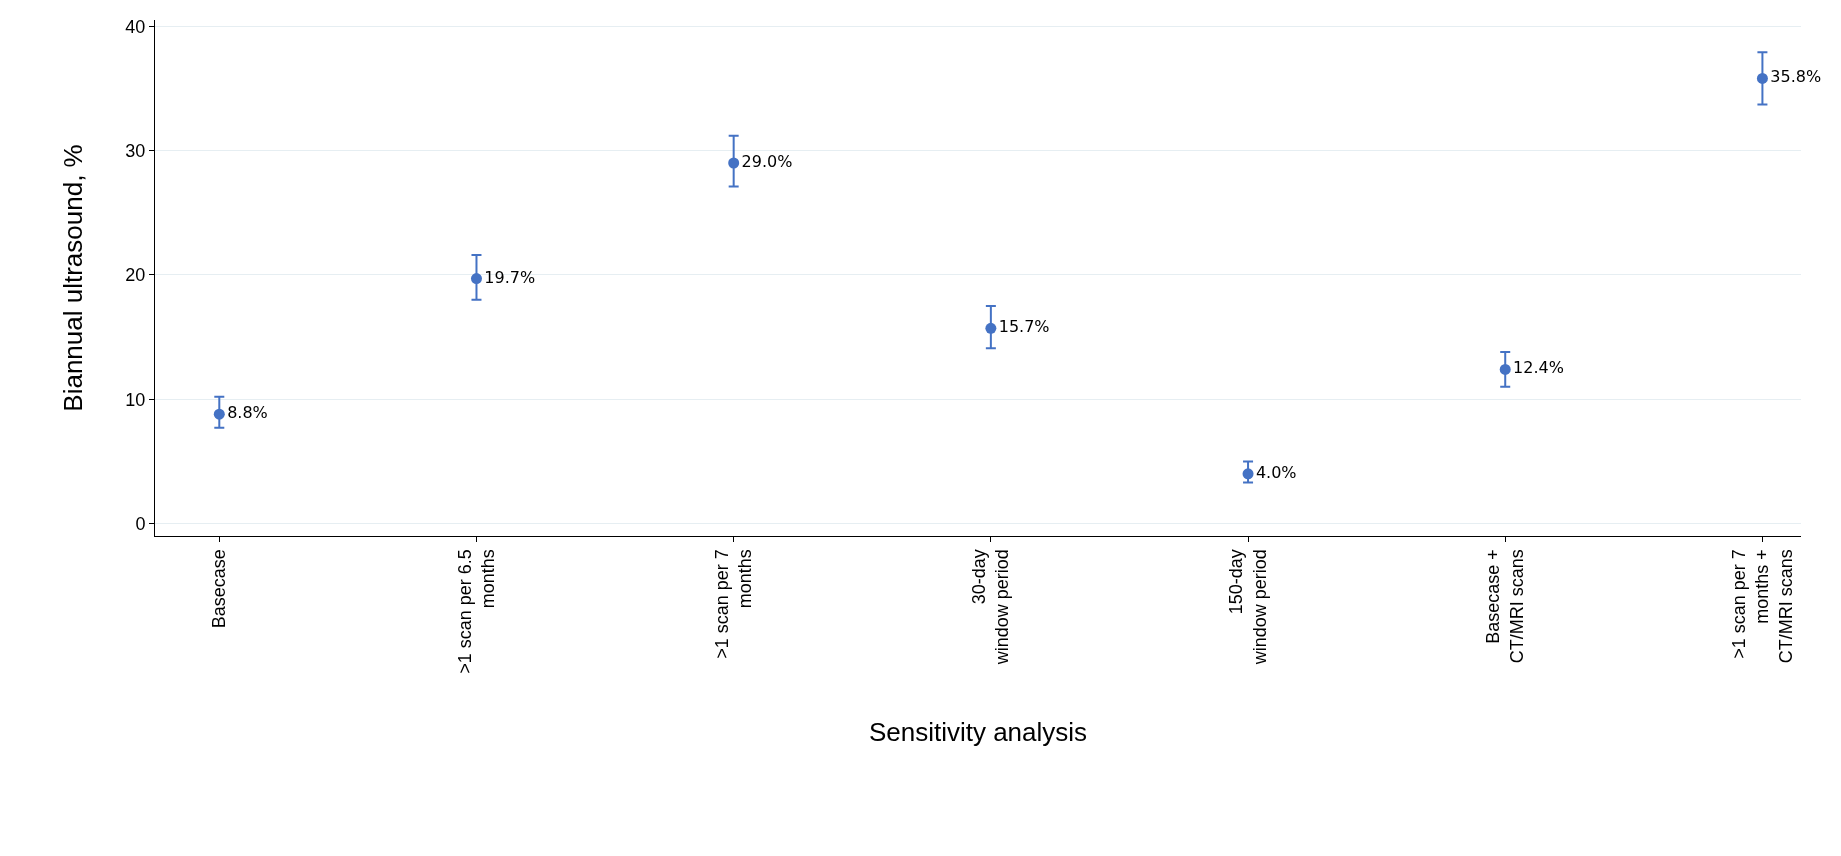 The width and height of the screenshot is (1841, 856). What do you see at coordinates (135, 275) in the screenshot?
I see `y-tick-label: 20` at bounding box center [135, 275].